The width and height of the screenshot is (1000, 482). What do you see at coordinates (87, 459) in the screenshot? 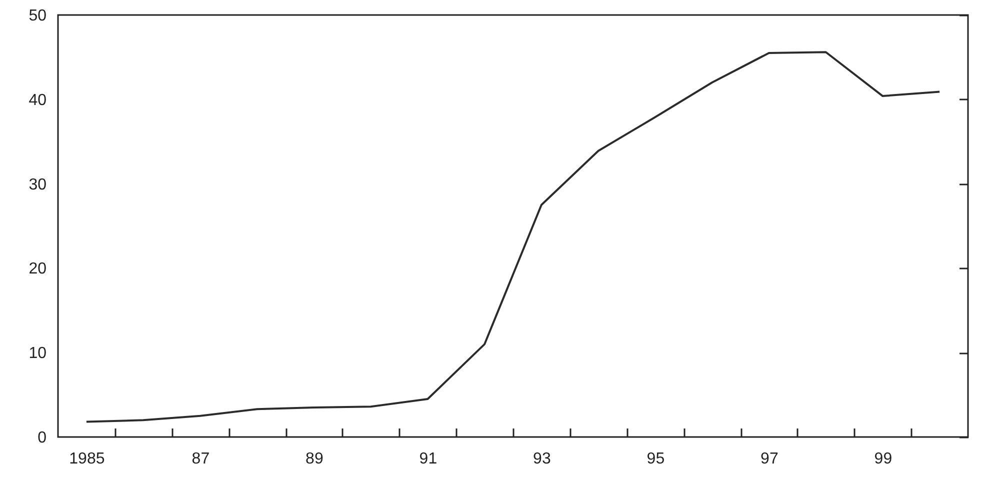
I see `x-tick-label: 1985` at bounding box center [87, 459].